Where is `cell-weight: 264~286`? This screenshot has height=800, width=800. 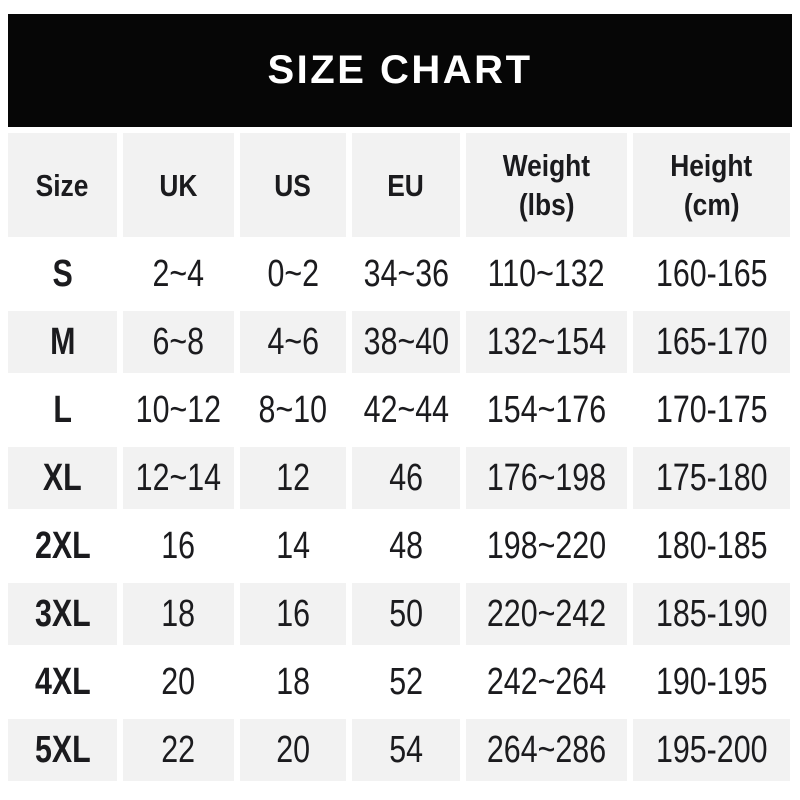 cell-weight: 264~286 is located at coordinates (546, 750).